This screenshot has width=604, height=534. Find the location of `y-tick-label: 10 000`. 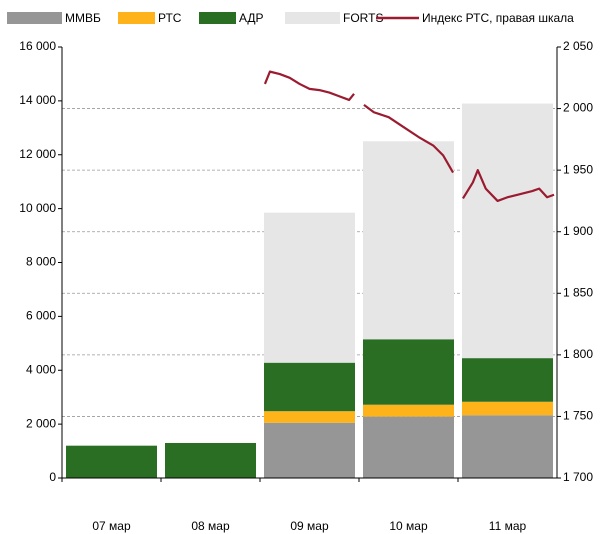

y-tick-label: 10 000 is located at coordinates (37, 208).